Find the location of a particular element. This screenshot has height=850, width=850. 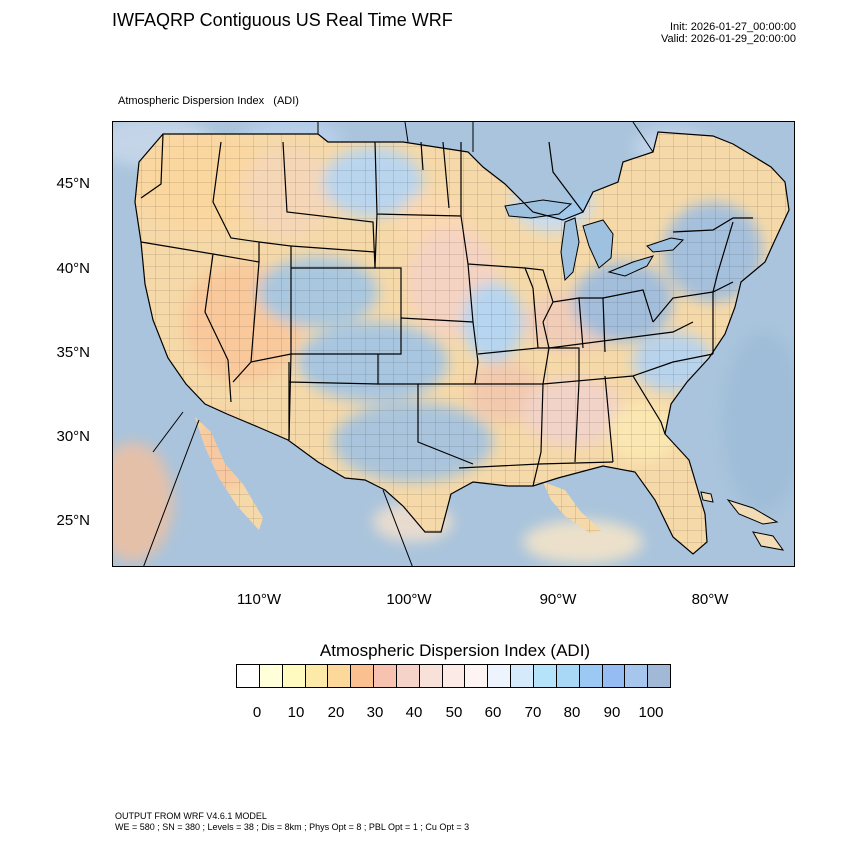

colorbar-tick-label: 20 is located at coordinates (336, 712).